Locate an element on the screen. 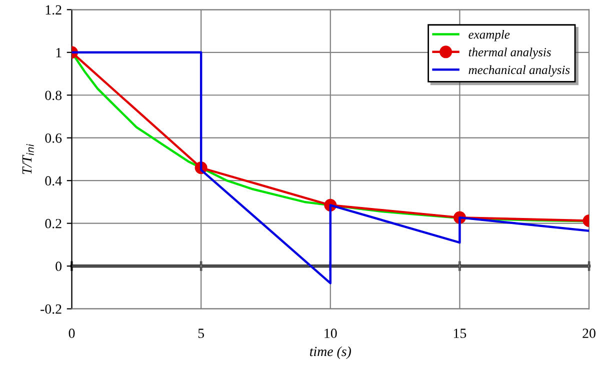 The height and width of the screenshot is (386, 598). y-tick-label: 1.2 is located at coordinates (54, 10).